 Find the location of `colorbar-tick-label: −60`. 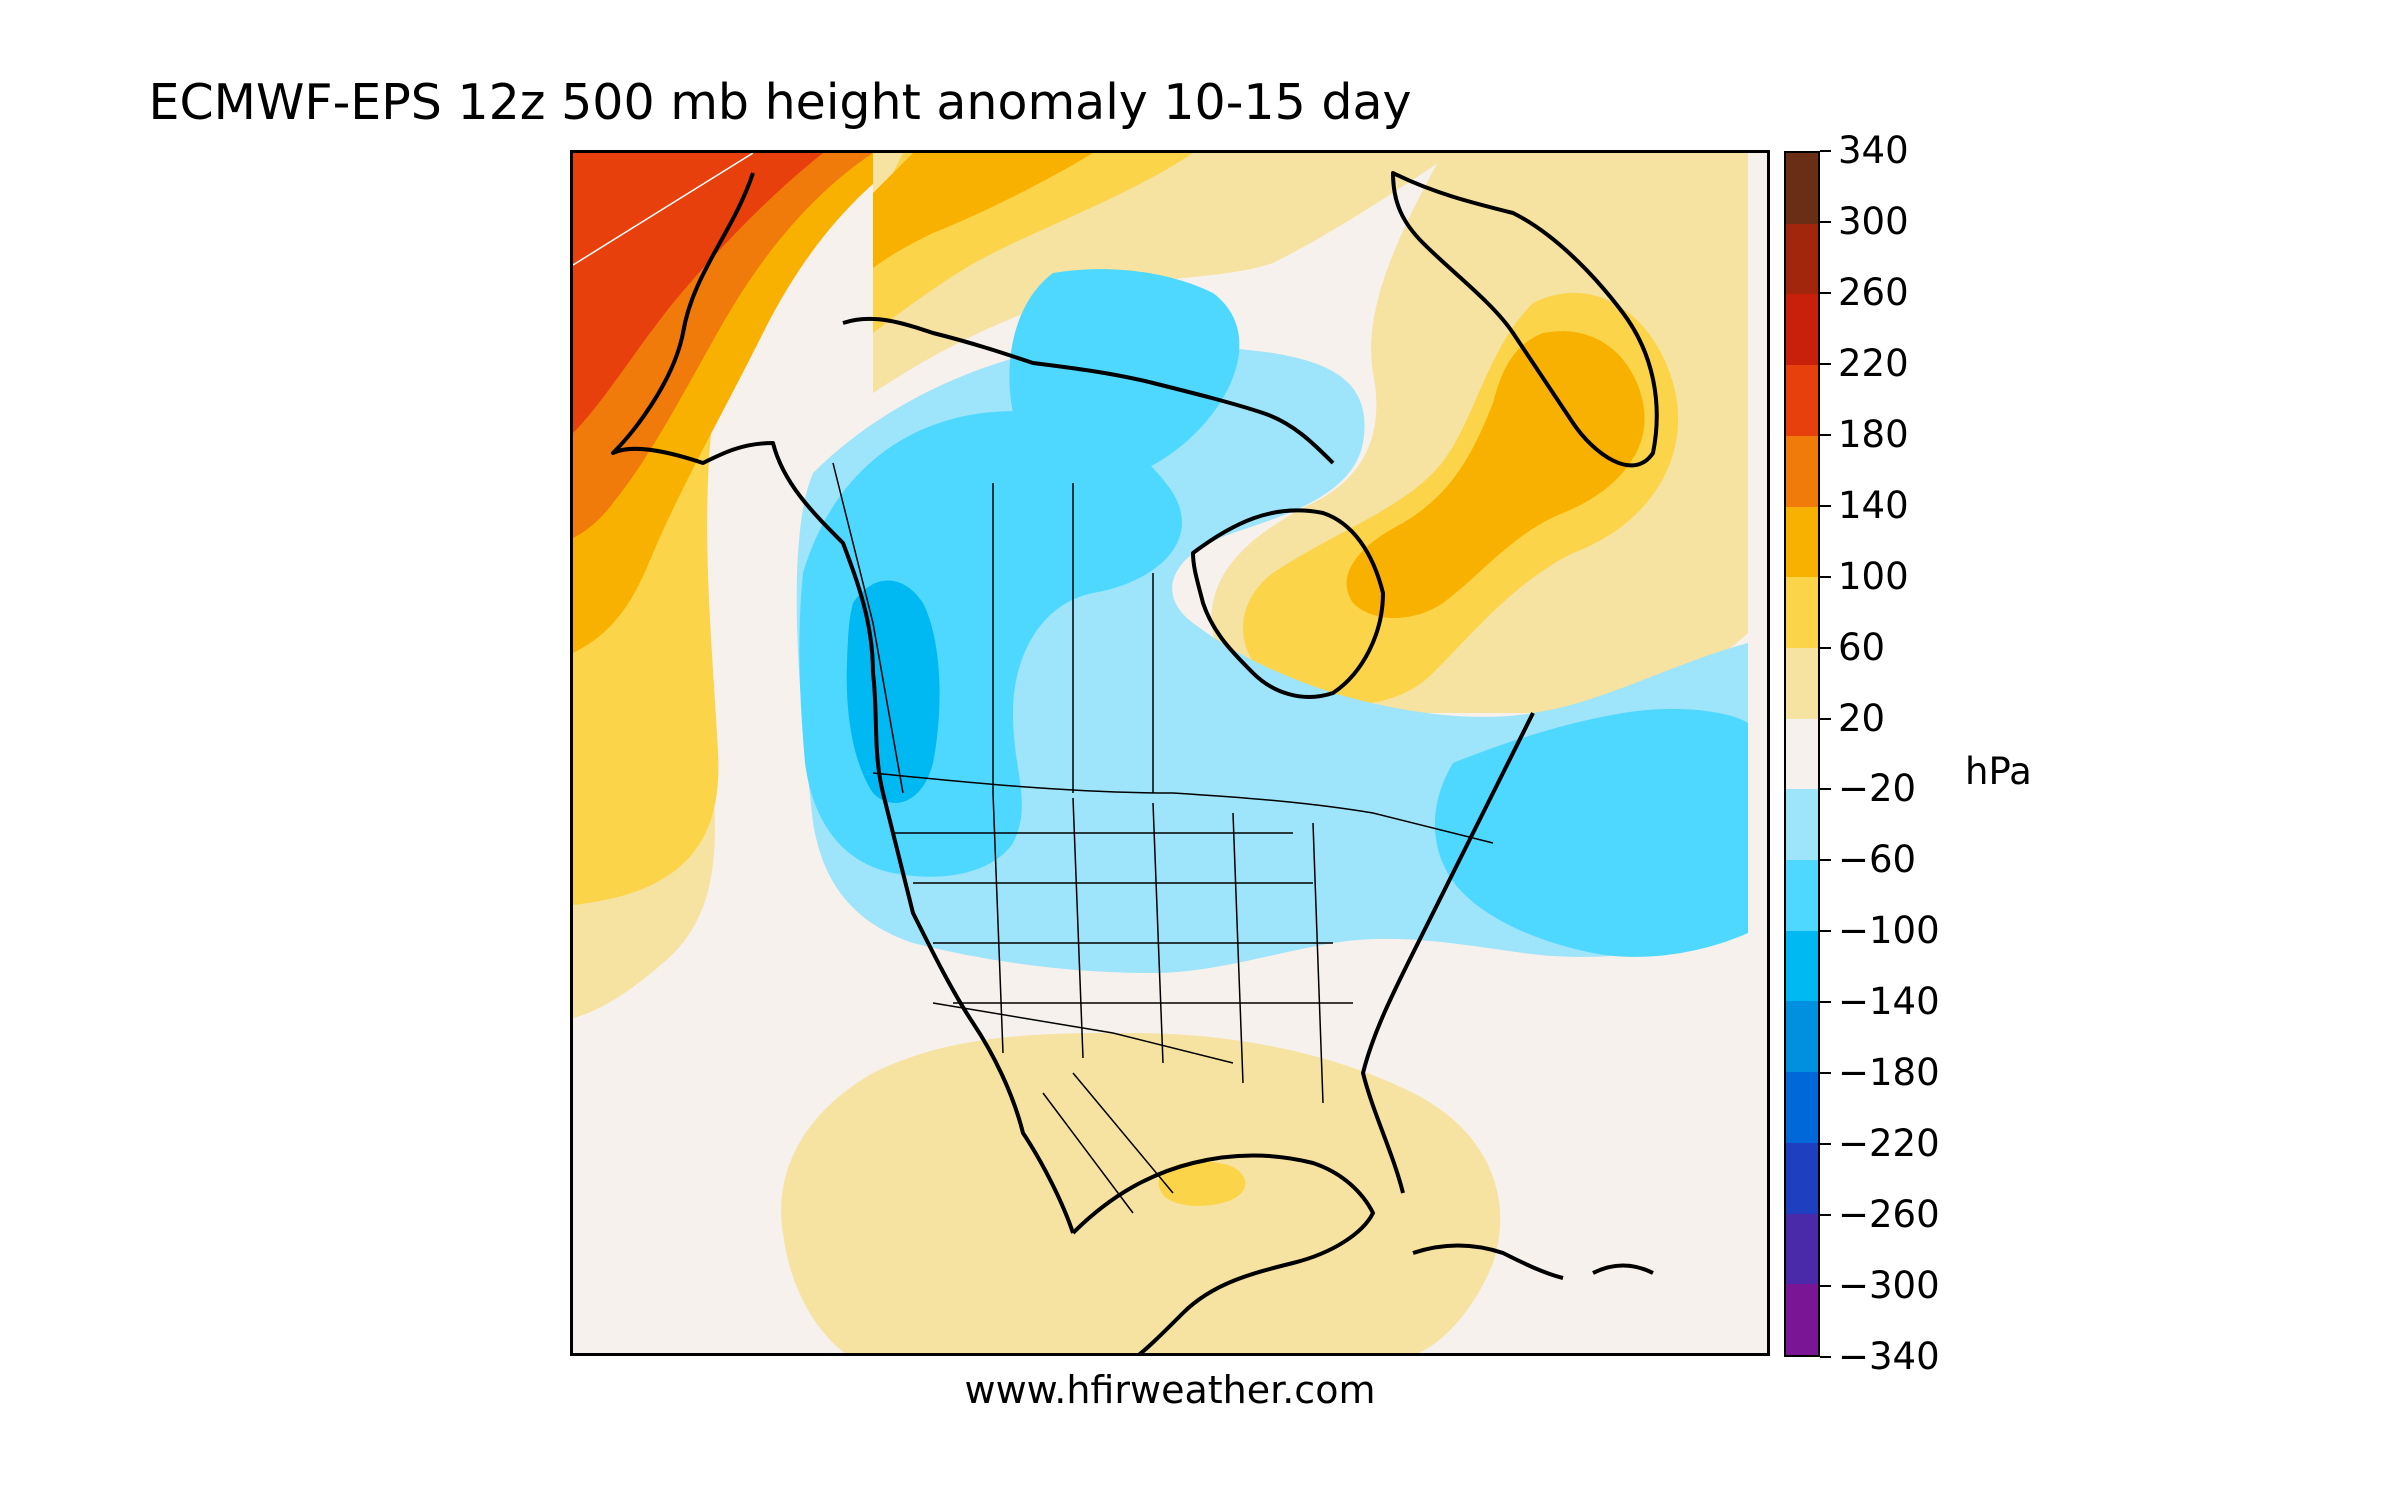

colorbar-tick-label: −60 is located at coordinates (1877, 860).